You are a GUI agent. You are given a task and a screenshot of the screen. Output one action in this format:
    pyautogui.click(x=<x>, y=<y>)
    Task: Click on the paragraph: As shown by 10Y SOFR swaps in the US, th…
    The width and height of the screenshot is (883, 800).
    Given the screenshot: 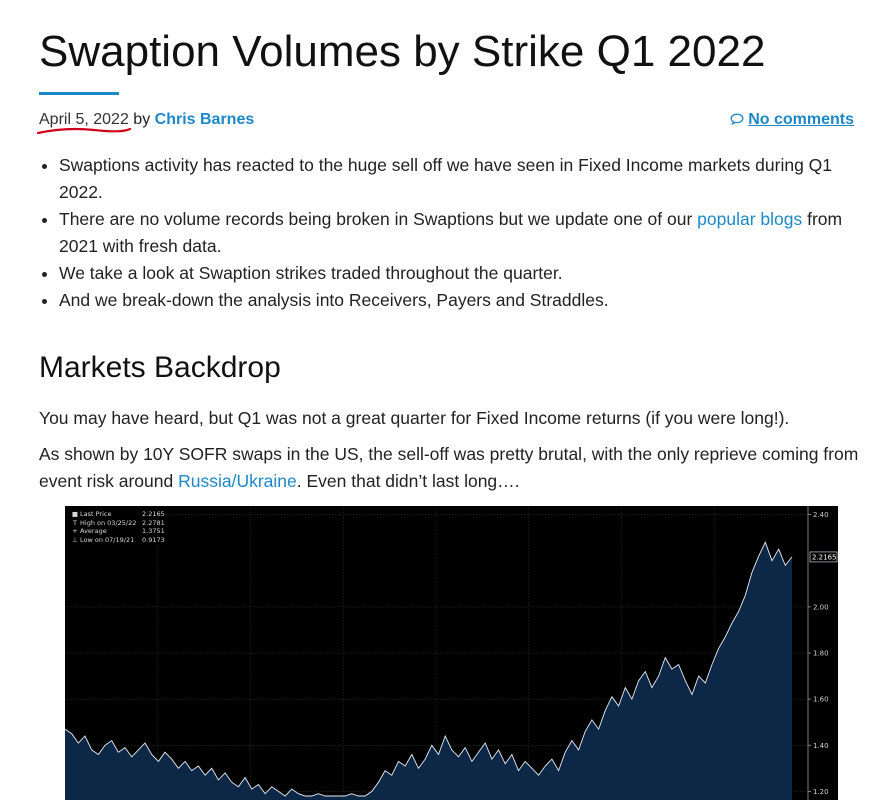 What is the action you would take?
    pyautogui.click(x=449, y=468)
    